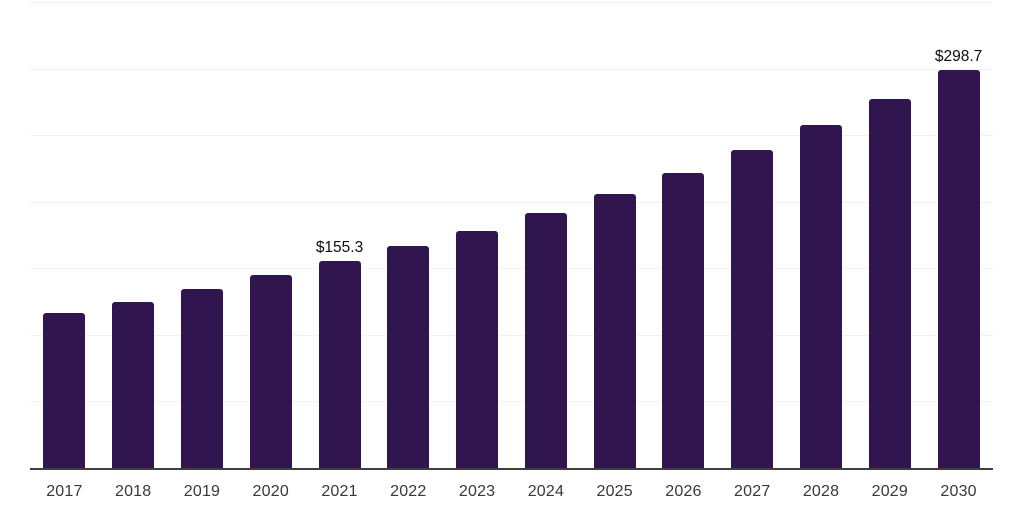 This screenshot has width=1024, height=512. What do you see at coordinates (546, 491) in the screenshot?
I see `x-tick-label-2024: 2024` at bounding box center [546, 491].